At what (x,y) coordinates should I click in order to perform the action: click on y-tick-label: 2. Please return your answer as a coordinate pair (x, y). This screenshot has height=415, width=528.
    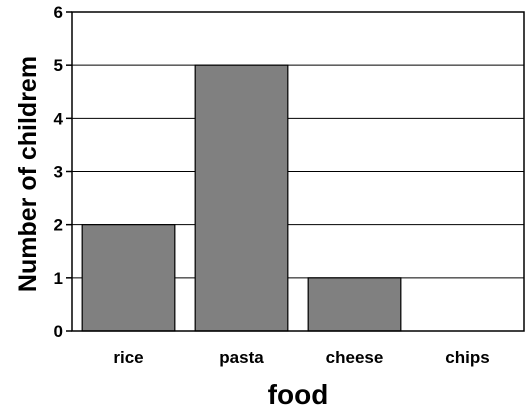
    Looking at the image, I should click on (58, 225).